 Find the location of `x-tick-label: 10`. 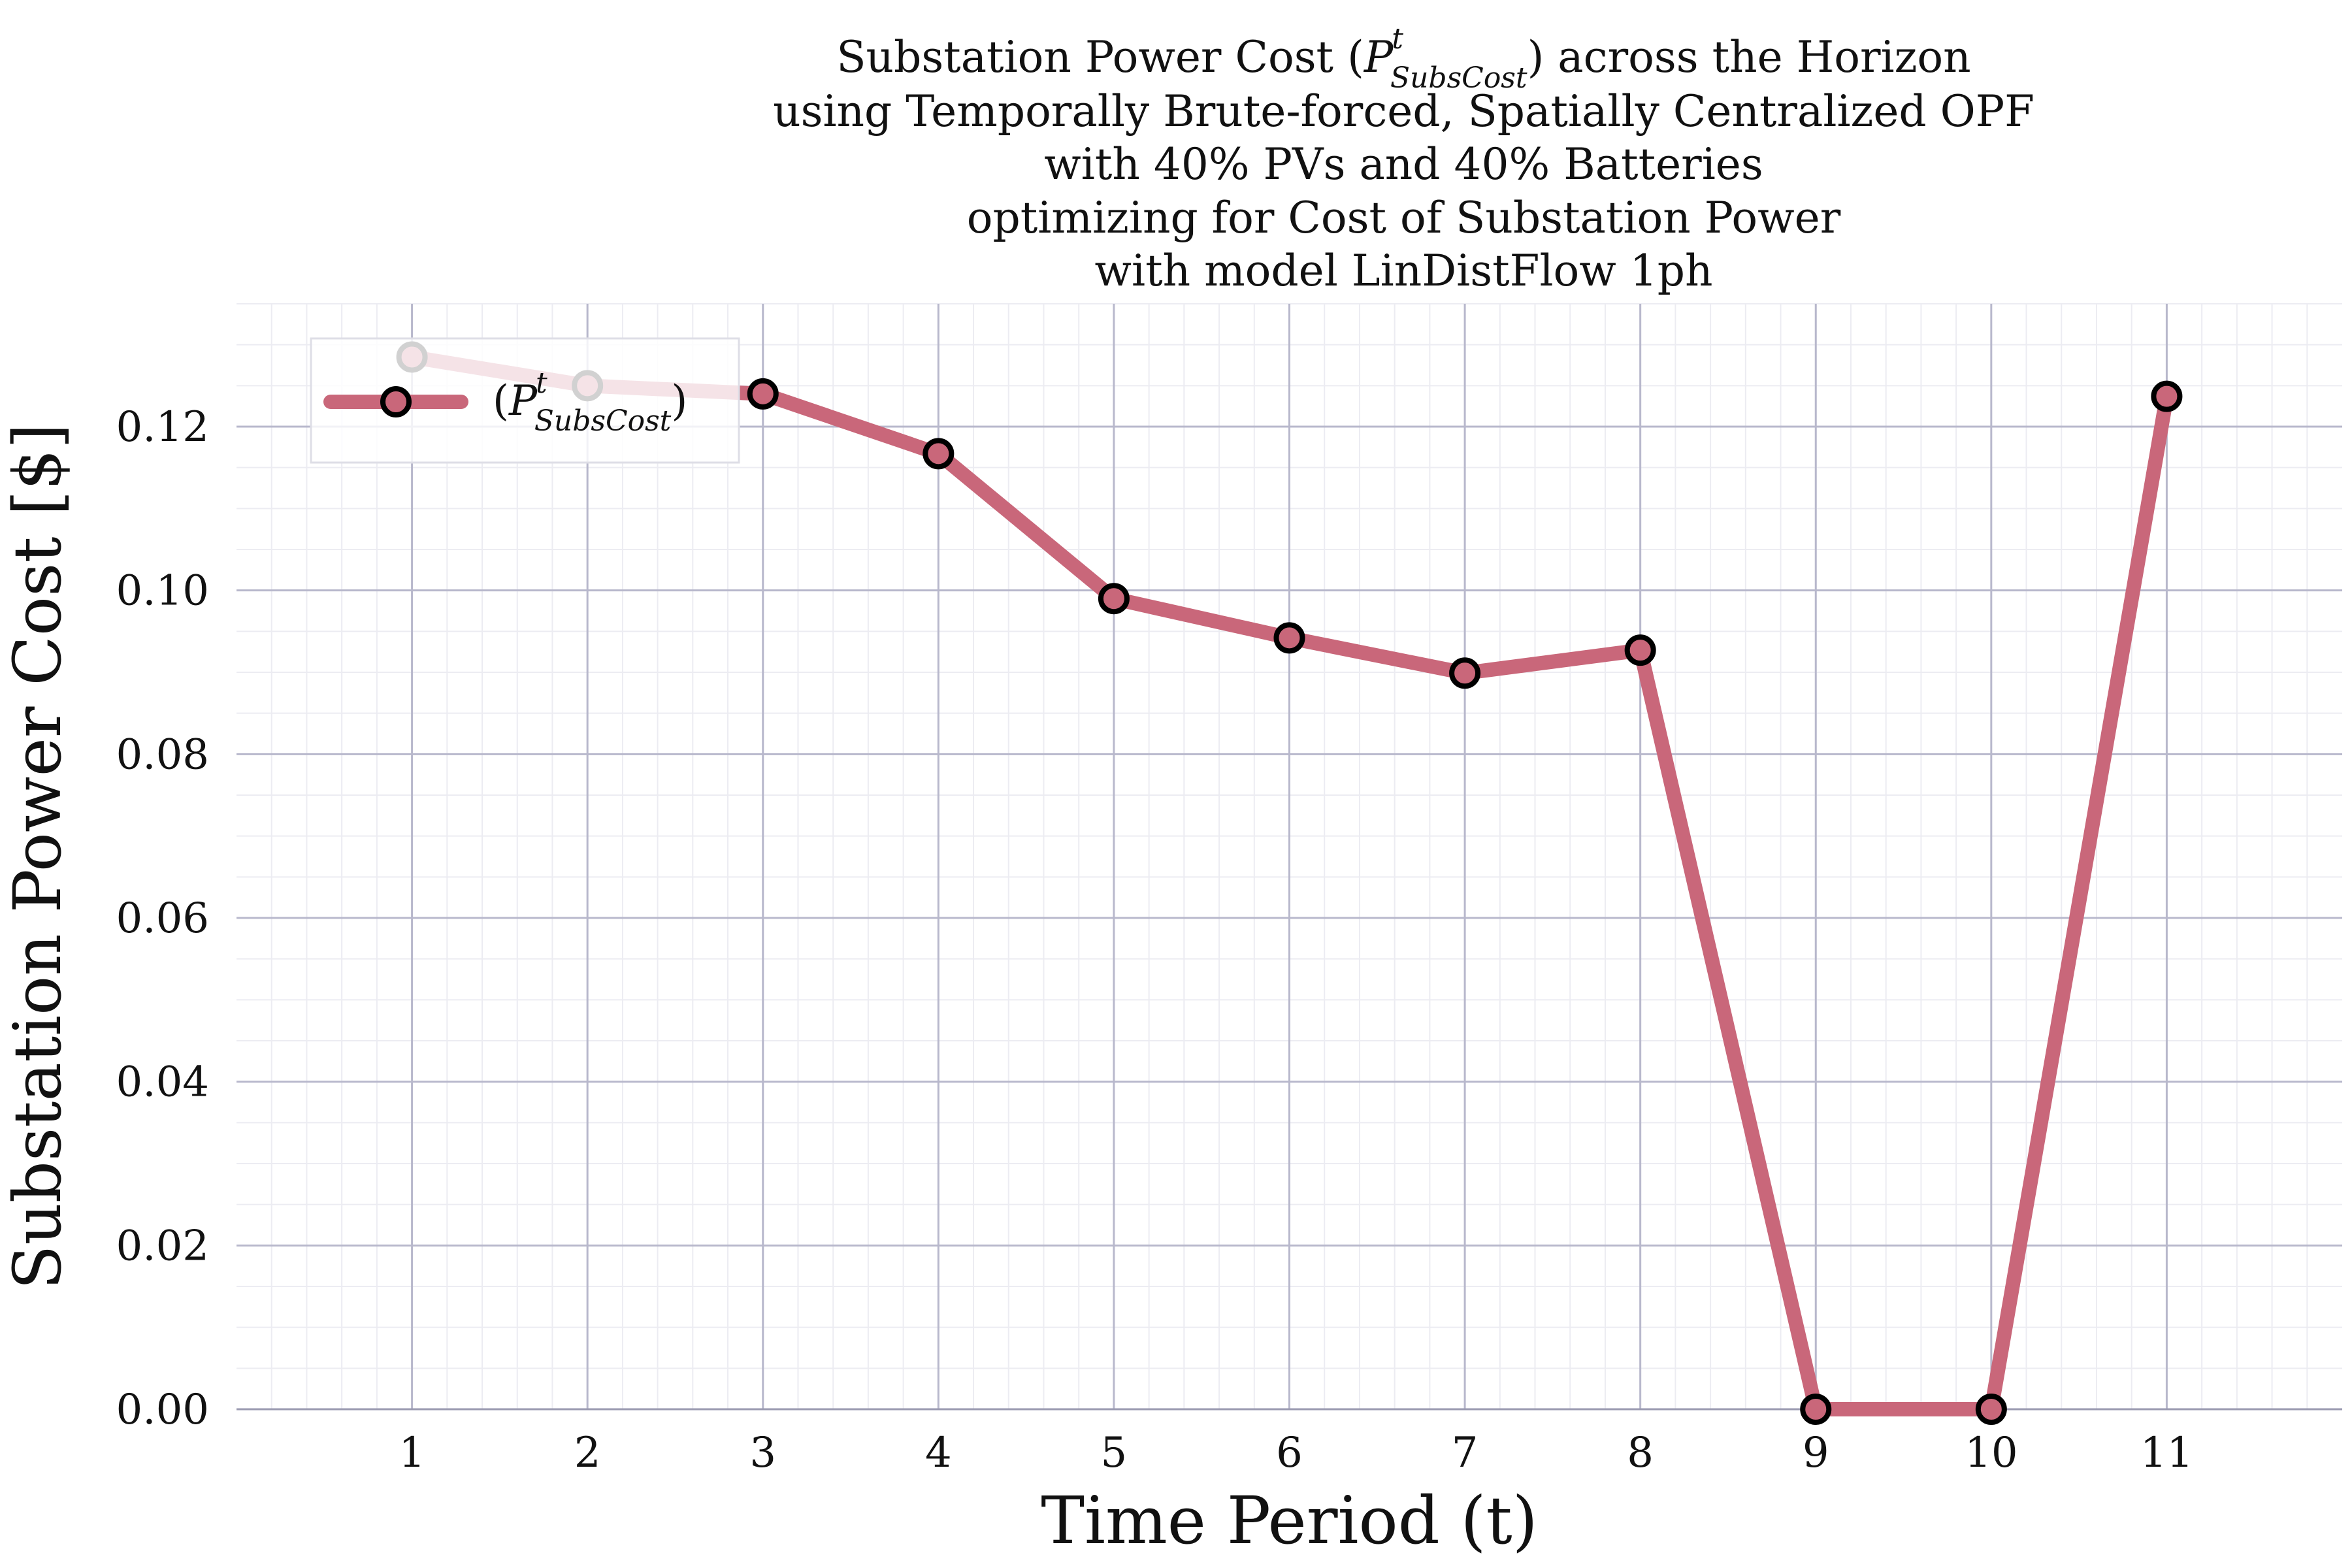

x-tick-label: 10 is located at coordinates (1991, 1453).